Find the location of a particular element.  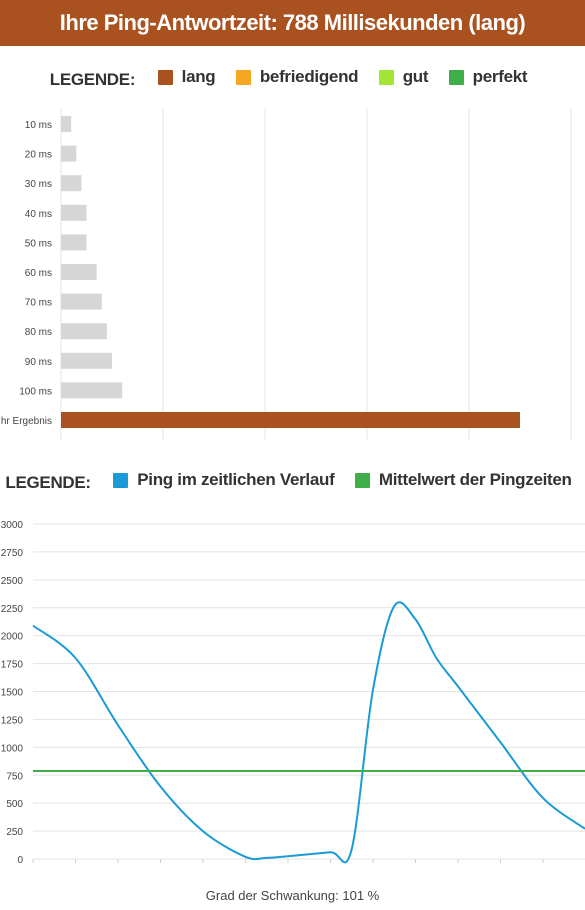

y-tick-label: 1750 is located at coordinates (12, 665).